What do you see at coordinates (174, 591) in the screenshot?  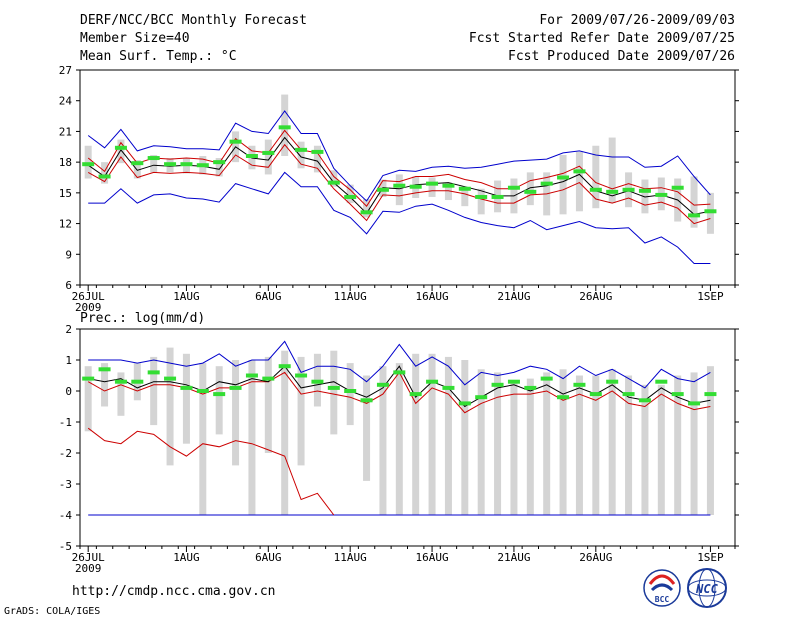 I see `source-url: http://cmdp.ncc.cma.gov.cn` at bounding box center [174, 591].